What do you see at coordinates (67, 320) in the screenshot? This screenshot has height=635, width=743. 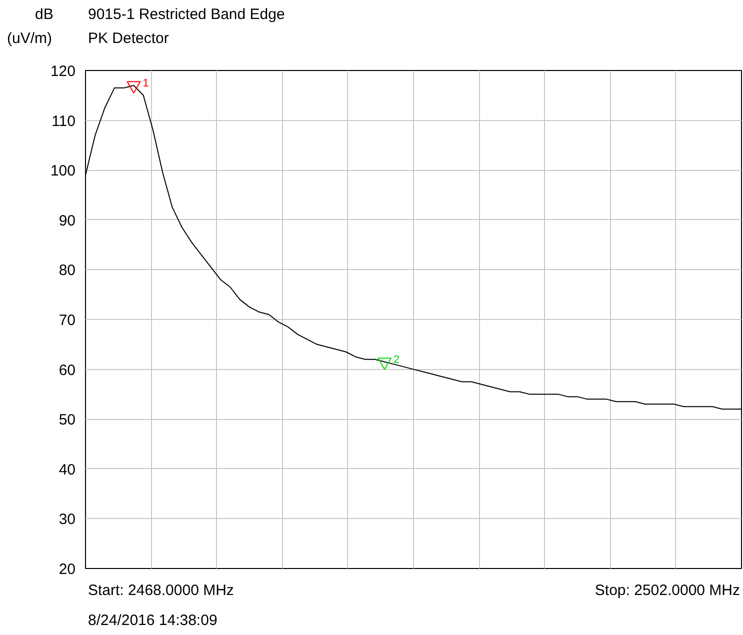 I see `y-tick-label: 70` at bounding box center [67, 320].